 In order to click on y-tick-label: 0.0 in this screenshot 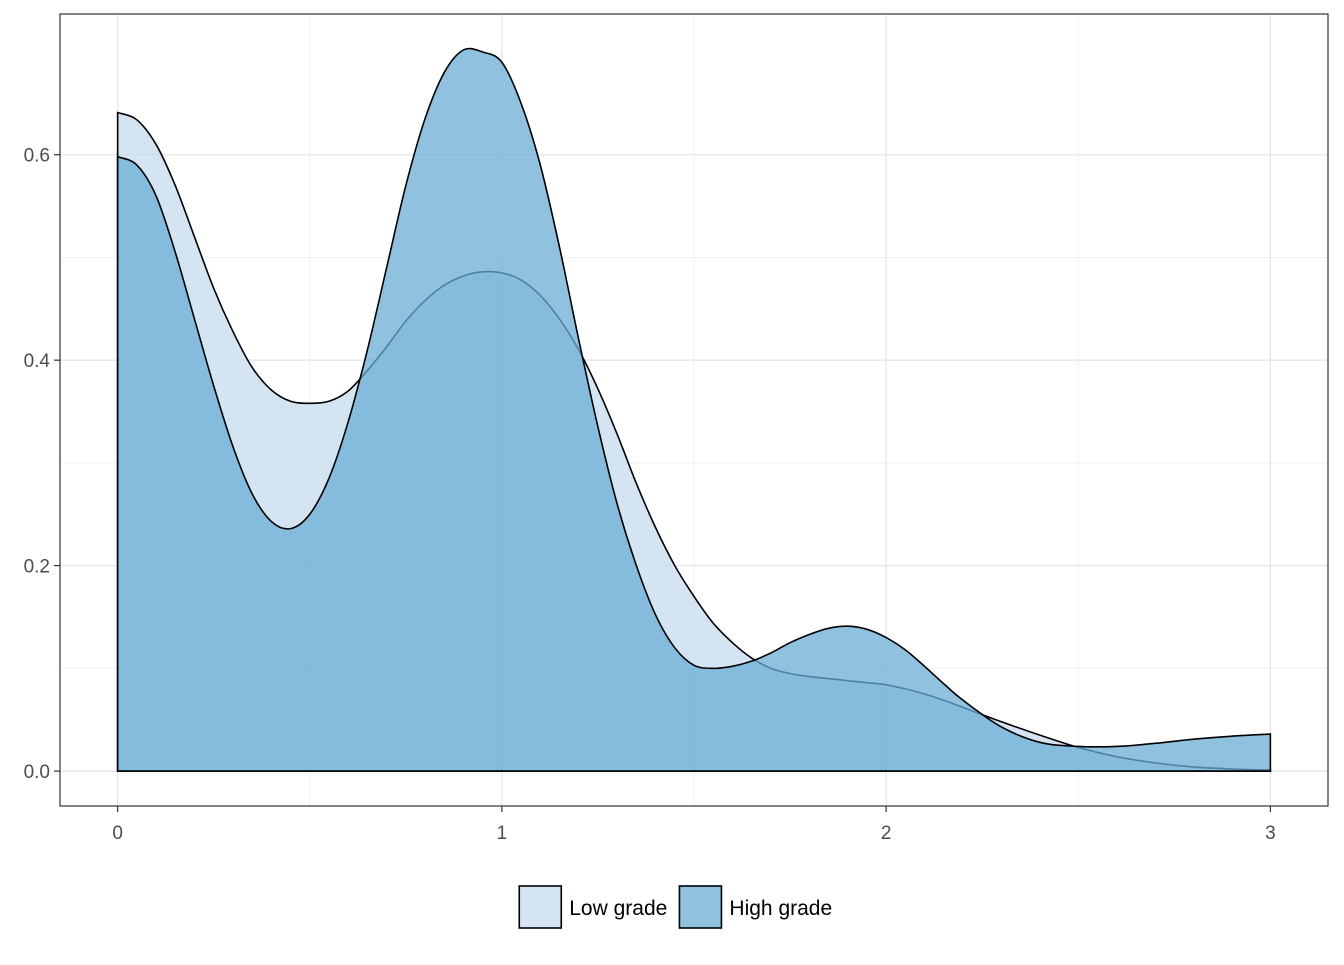, I will do `click(37, 772)`.